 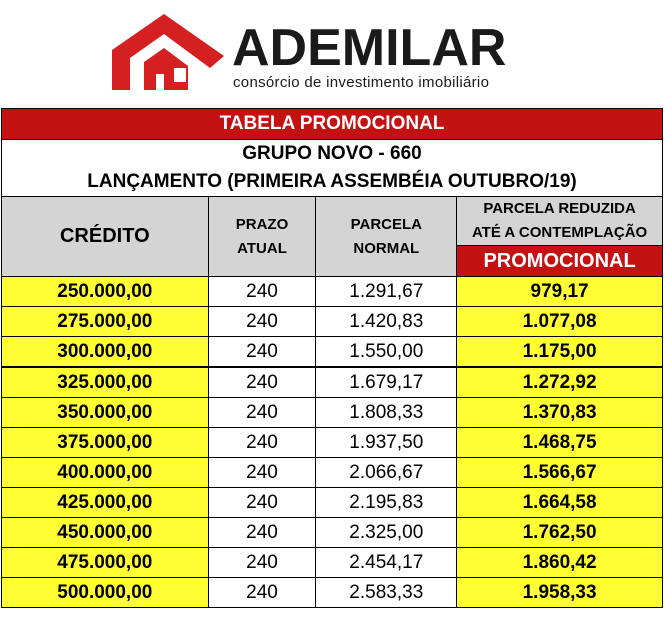 What do you see at coordinates (559, 261) in the screenshot?
I see `header-promo-label: PROMOCIONAL` at bounding box center [559, 261].